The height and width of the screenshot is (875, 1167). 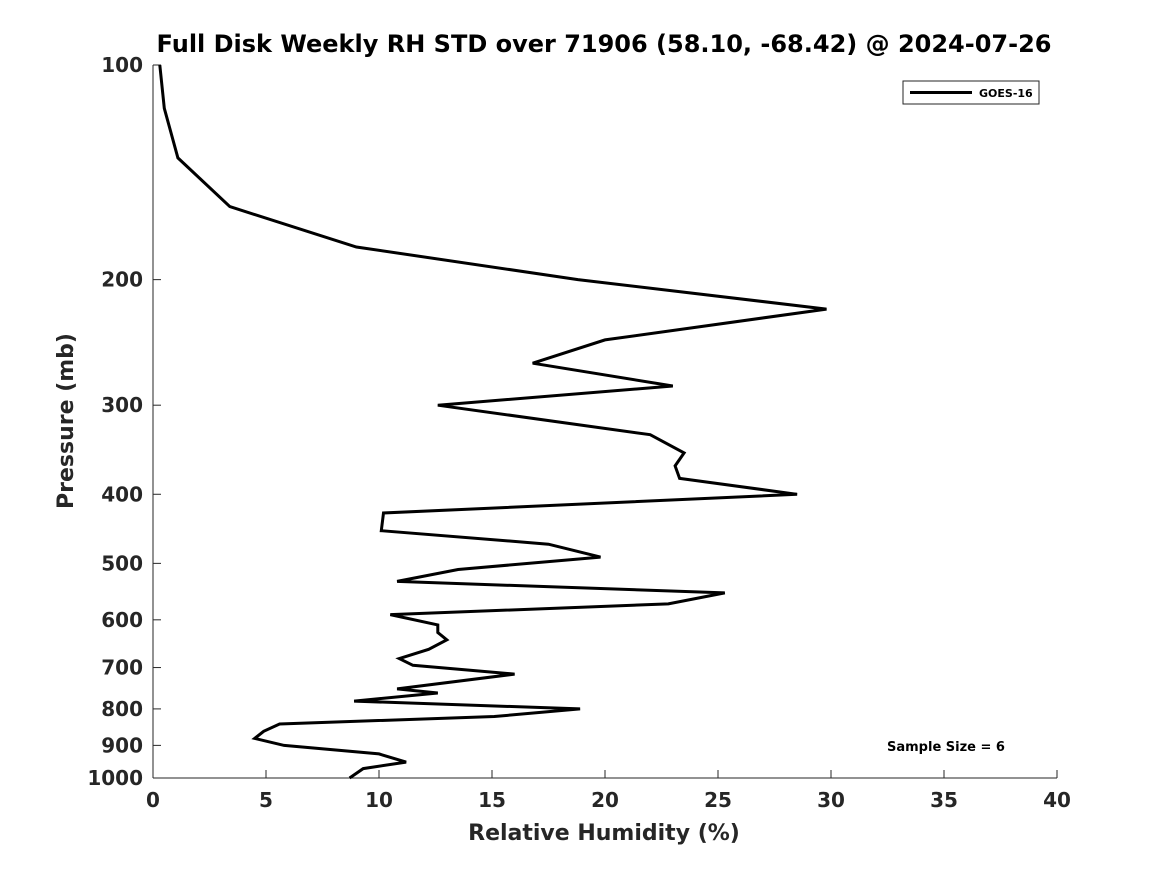 I want to click on y-tick-label: 100, so click(x=122, y=65).